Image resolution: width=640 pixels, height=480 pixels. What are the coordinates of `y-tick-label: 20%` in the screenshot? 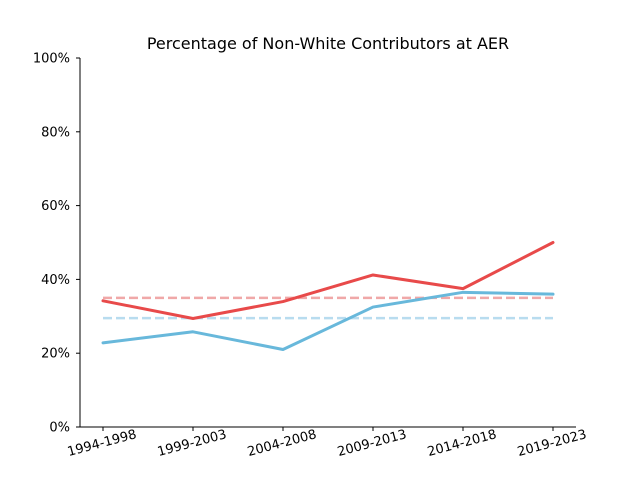 It's located at (55, 354).